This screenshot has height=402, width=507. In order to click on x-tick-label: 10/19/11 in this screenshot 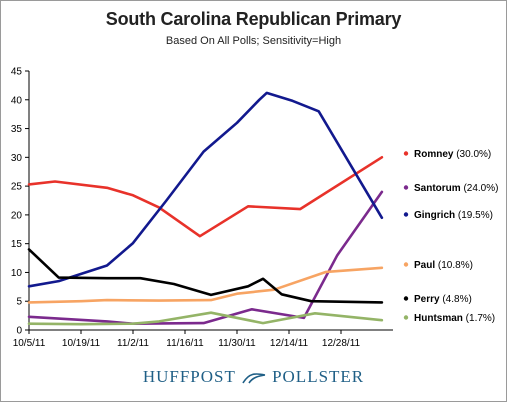, I will do `click(81, 343)`.